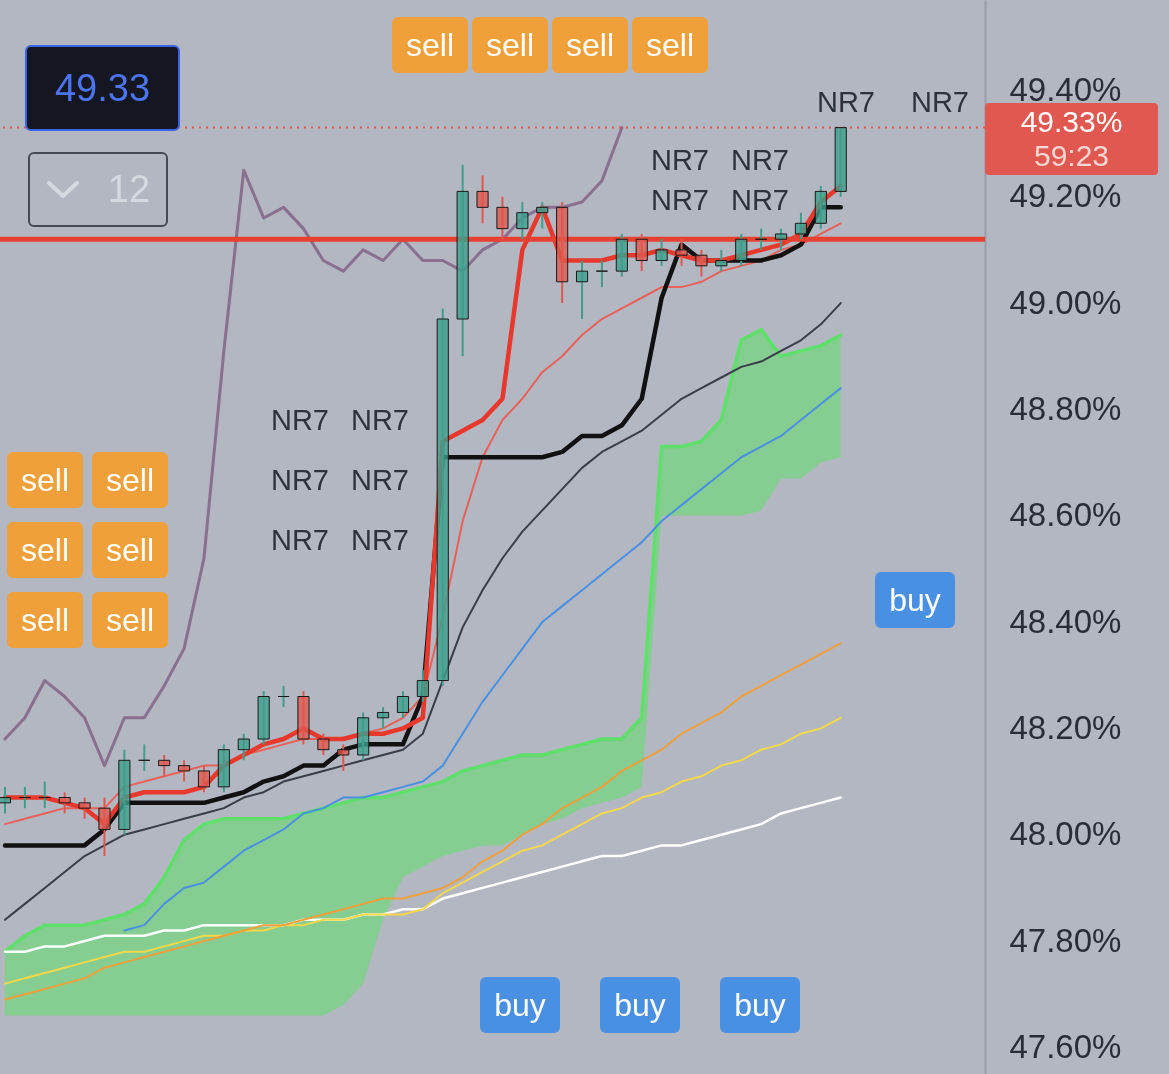 Image resolution: width=1169 pixels, height=1074 pixels. Describe the element at coordinates (1065, 408) in the screenshot. I see `y-tick-label: 48.80%` at that location.